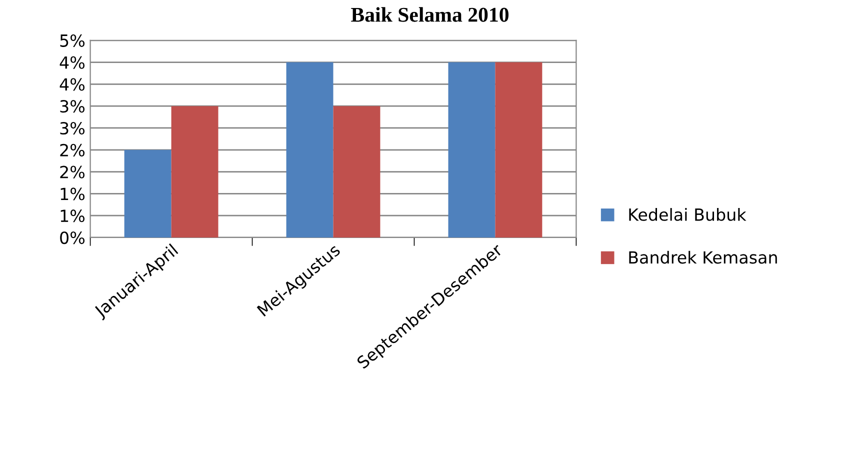 Image resolution: width=860 pixels, height=475 pixels. I want to click on chart-title: Baik Selama 2010, so click(429, 14).